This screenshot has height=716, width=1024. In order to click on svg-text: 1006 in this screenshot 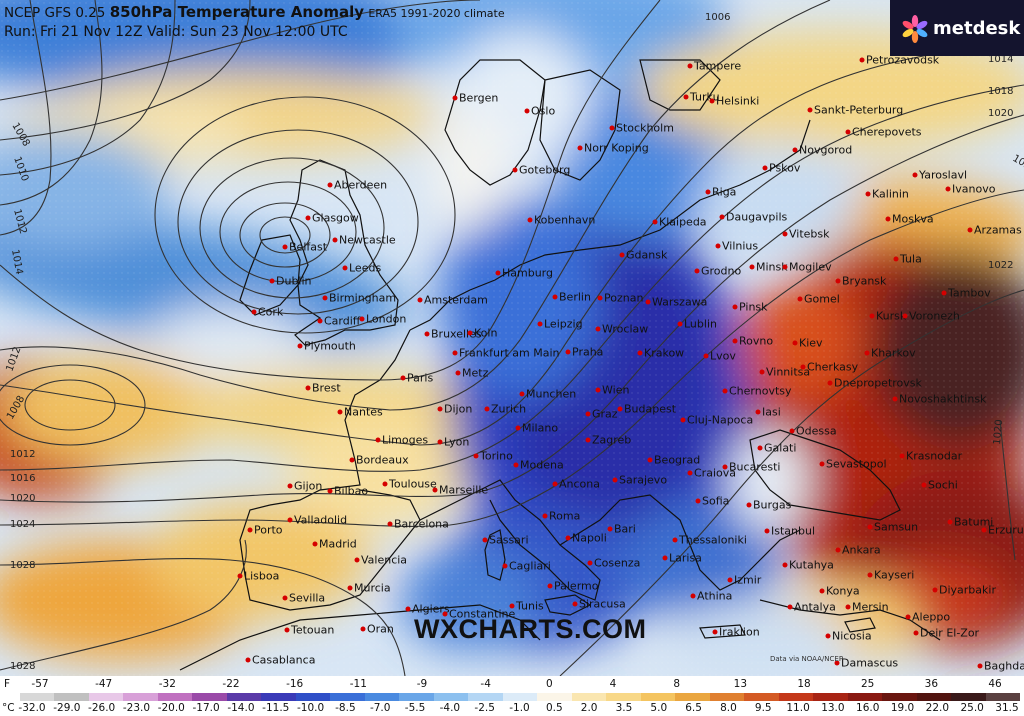, I will do `click(717, 17)`.